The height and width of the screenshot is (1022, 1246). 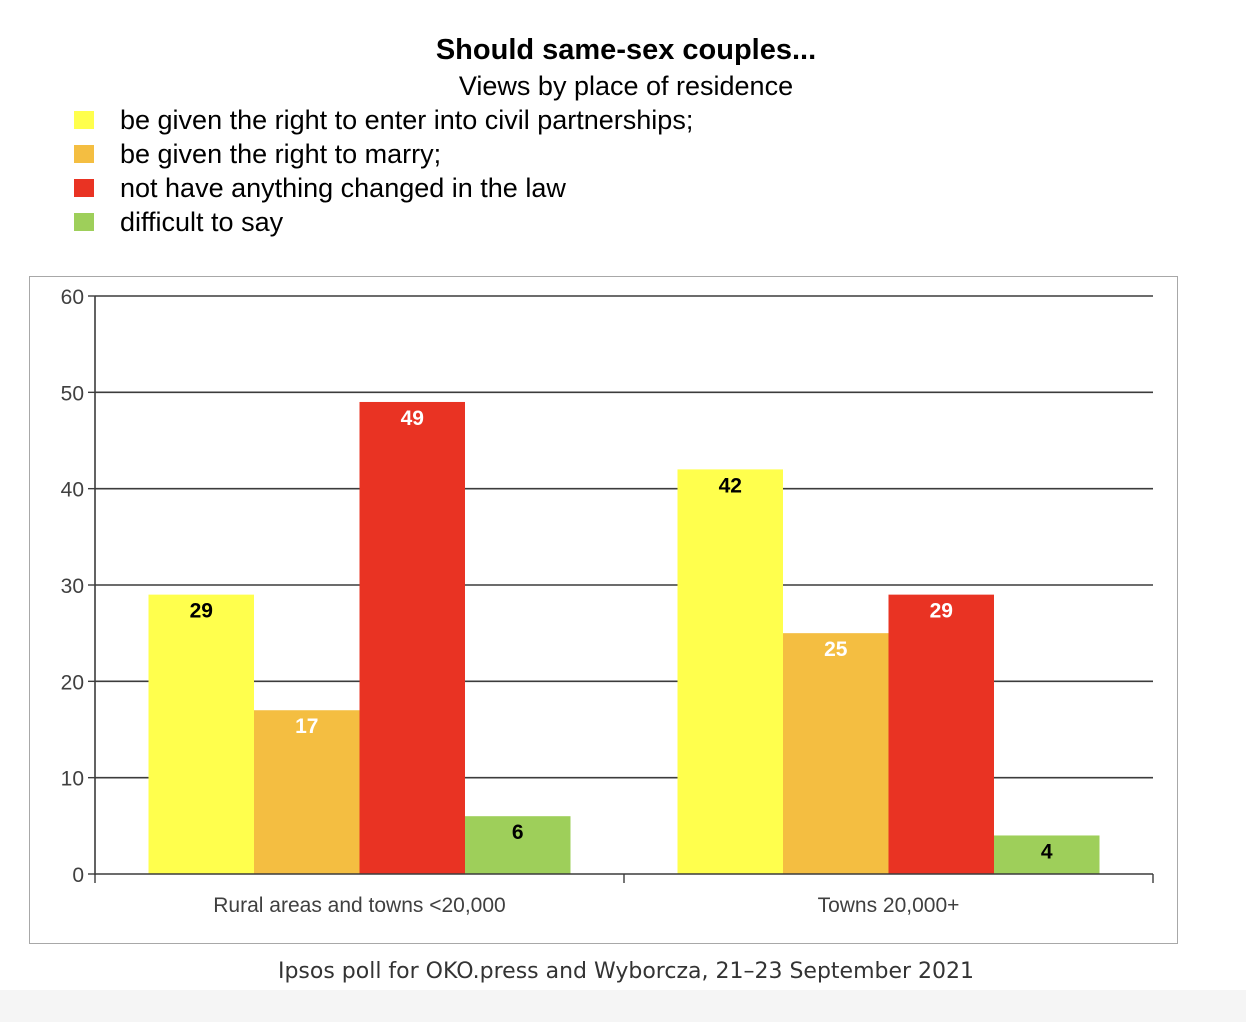 I want to click on data-label-0-1: 17, so click(x=306, y=726).